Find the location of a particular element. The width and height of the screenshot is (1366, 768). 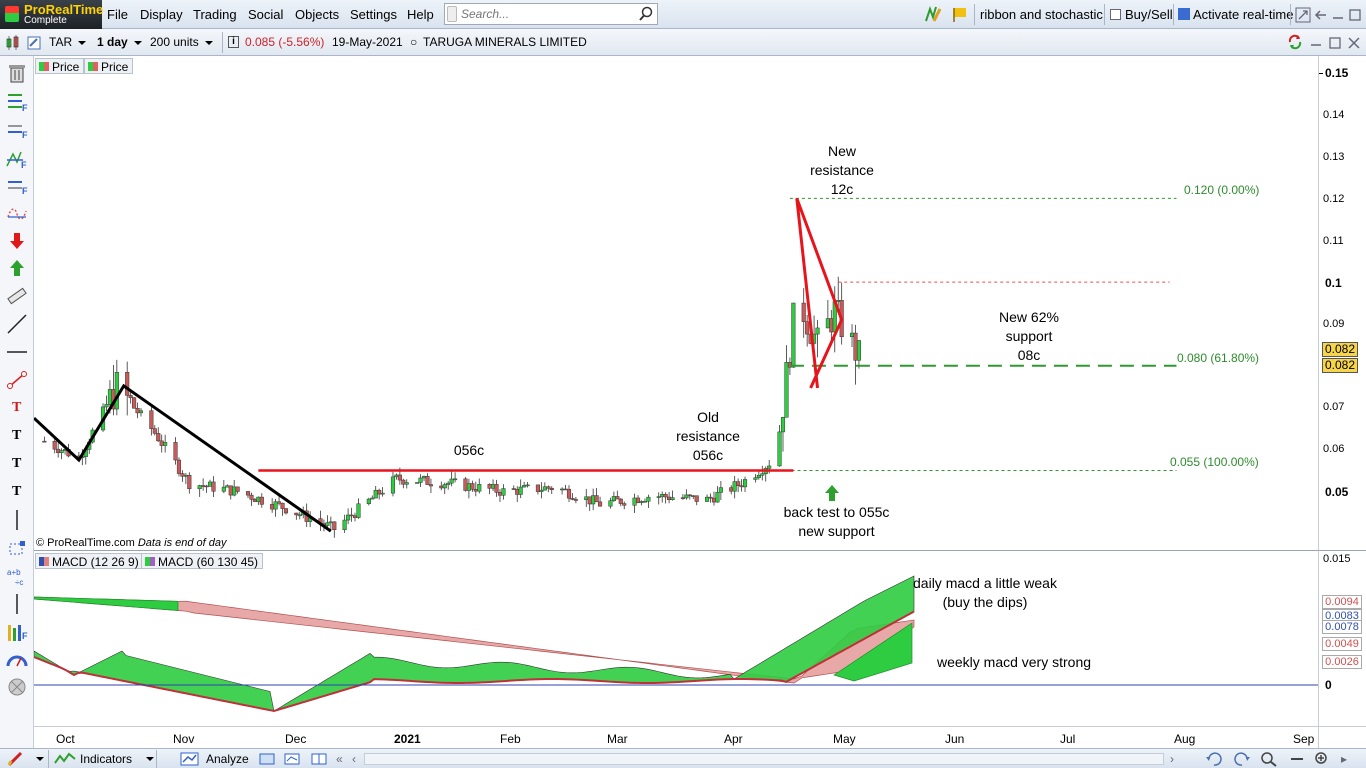

pencil-icon is located at coordinates (16, 759).